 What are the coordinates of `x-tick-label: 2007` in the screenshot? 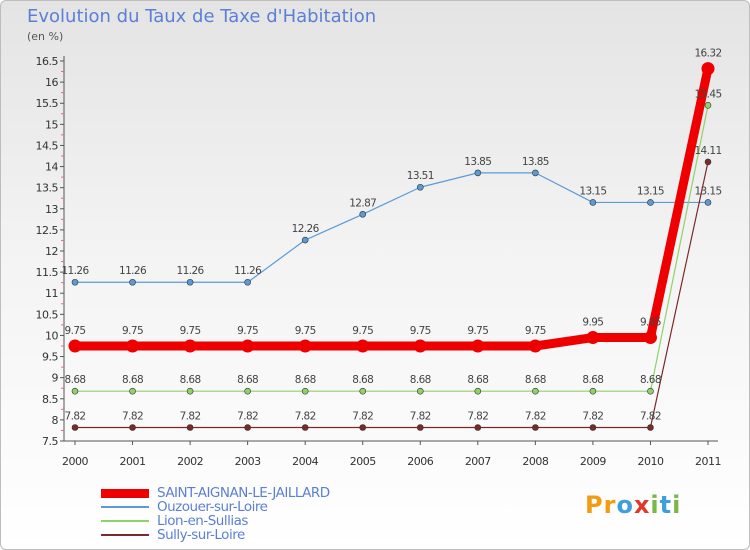 It's located at (478, 461).